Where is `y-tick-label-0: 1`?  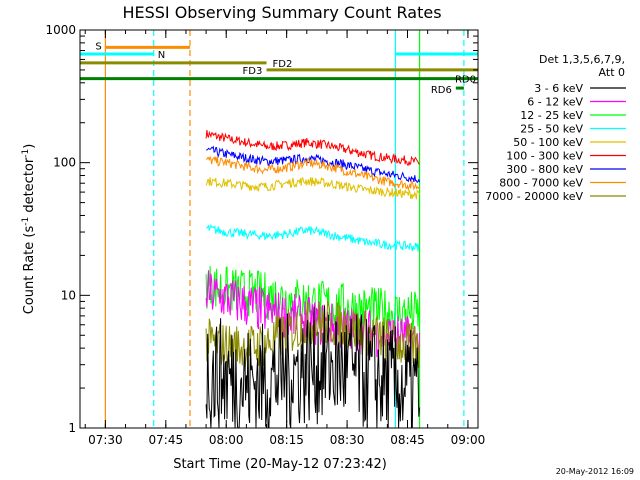 y-tick-label-0: 1 is located at coordinates (72, 428).